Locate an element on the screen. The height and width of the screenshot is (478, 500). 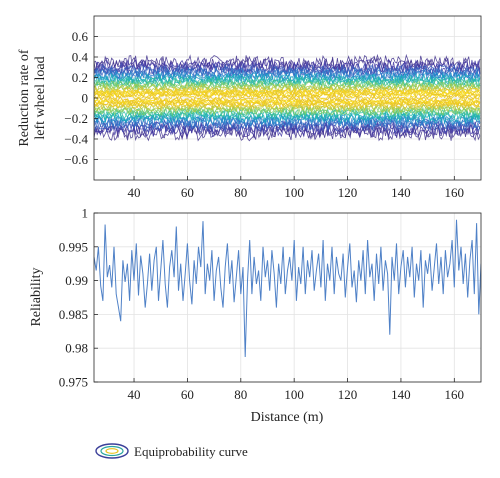
reliability-ytick-label: 1 is located at coordinates (85, 213).